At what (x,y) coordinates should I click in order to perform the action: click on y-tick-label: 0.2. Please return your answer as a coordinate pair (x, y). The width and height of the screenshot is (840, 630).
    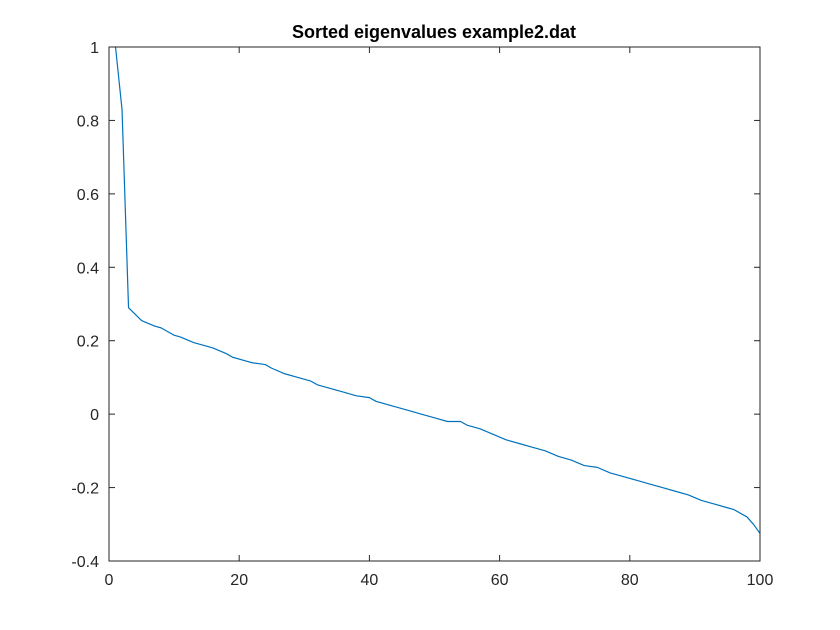
    Looking at the image, I should click on (88, 342).